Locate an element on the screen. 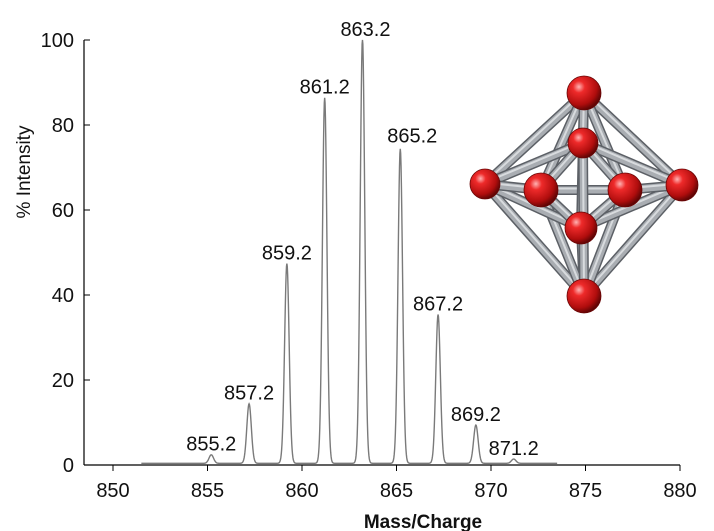  y-tick-label: 100 is located at coordinates (57, 41).